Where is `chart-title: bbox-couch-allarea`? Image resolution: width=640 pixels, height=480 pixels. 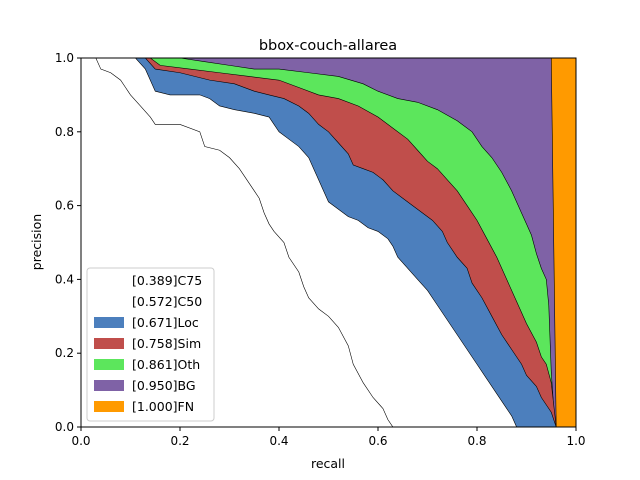 chart-title: bbox-couch-allarea is located at coordinates (328, 46).